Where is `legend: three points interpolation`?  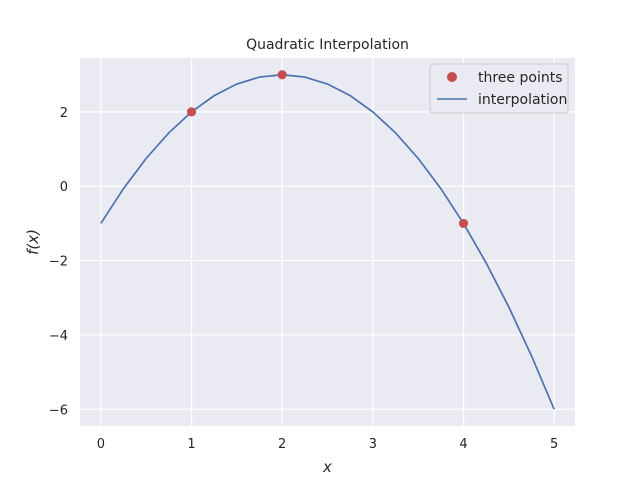 legend: three points interpolation is located at coordinates (499, 88).